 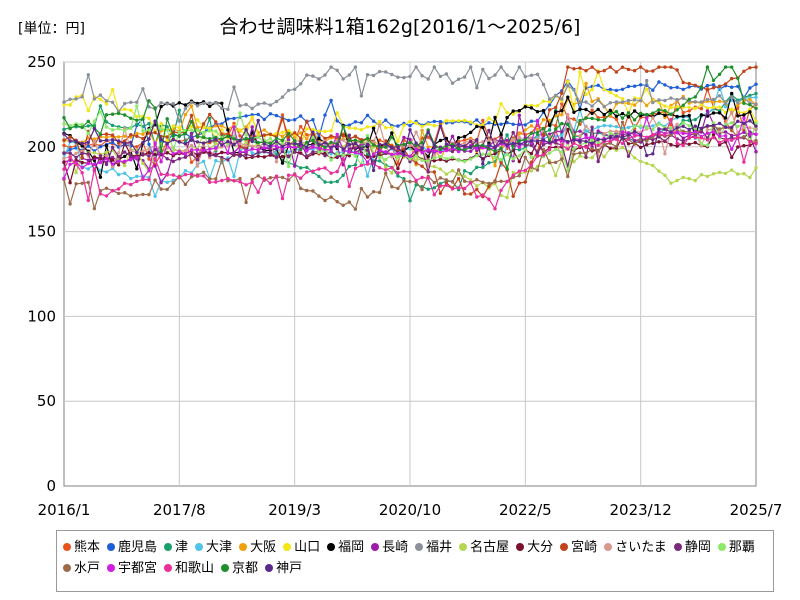 What do you see at coordinates (257, 547) in the screenshot?
I see `legend-item: 大阪` at bounding box center [257, 547].